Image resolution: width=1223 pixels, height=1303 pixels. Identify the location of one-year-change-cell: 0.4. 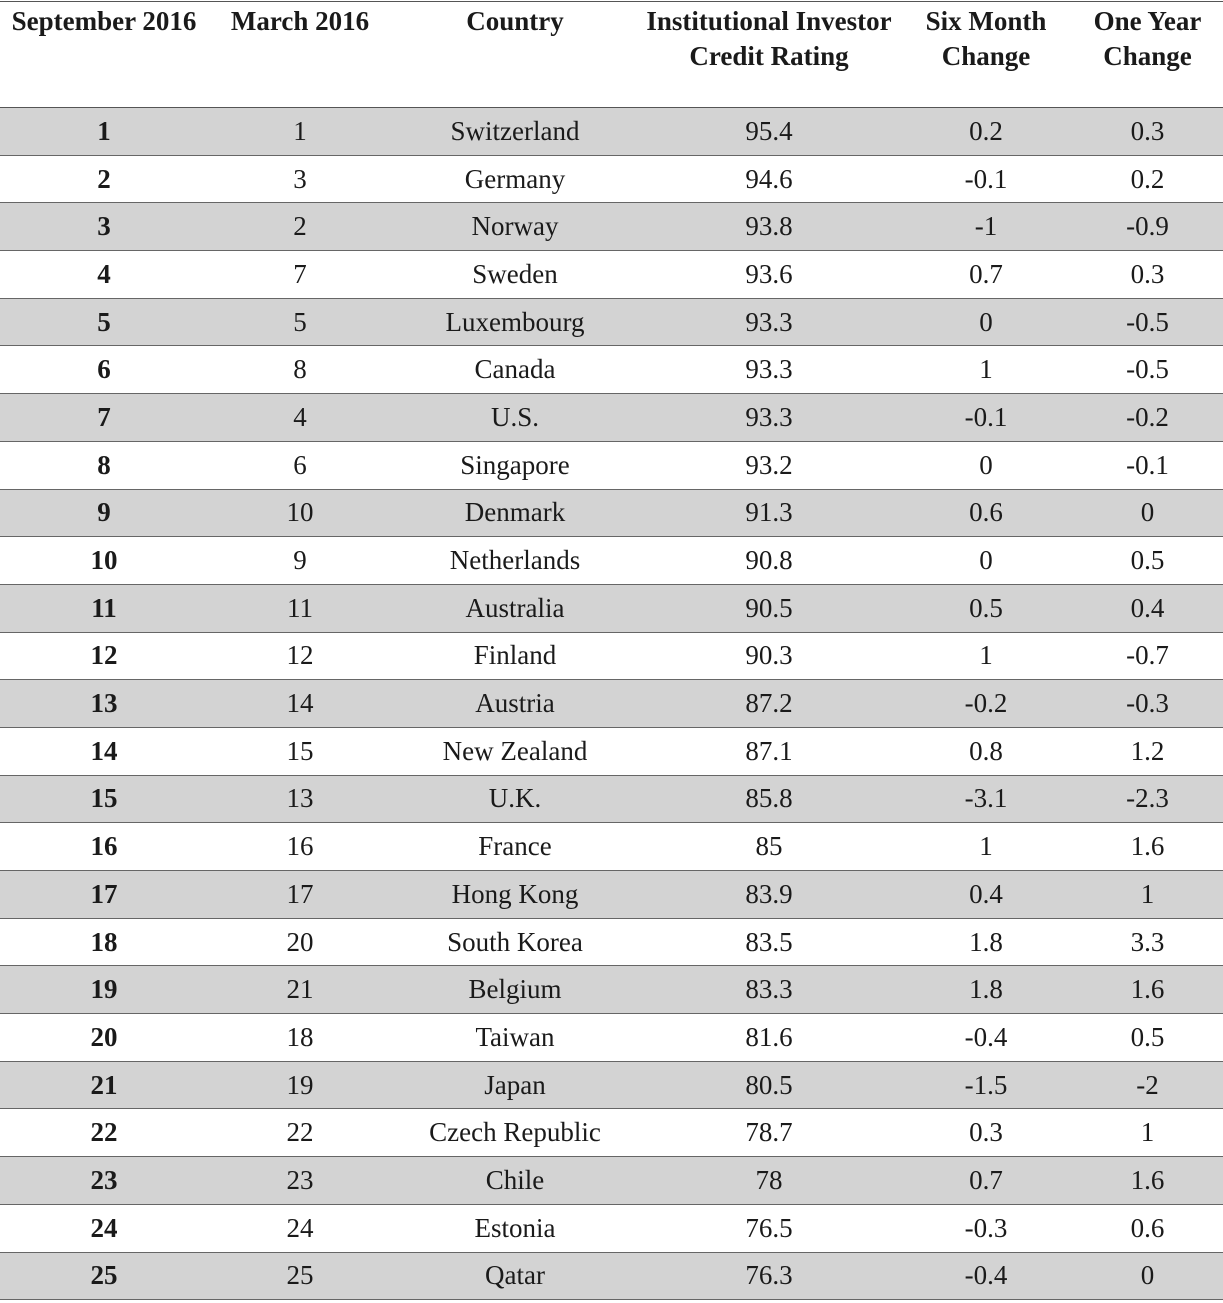
(1147, 607).